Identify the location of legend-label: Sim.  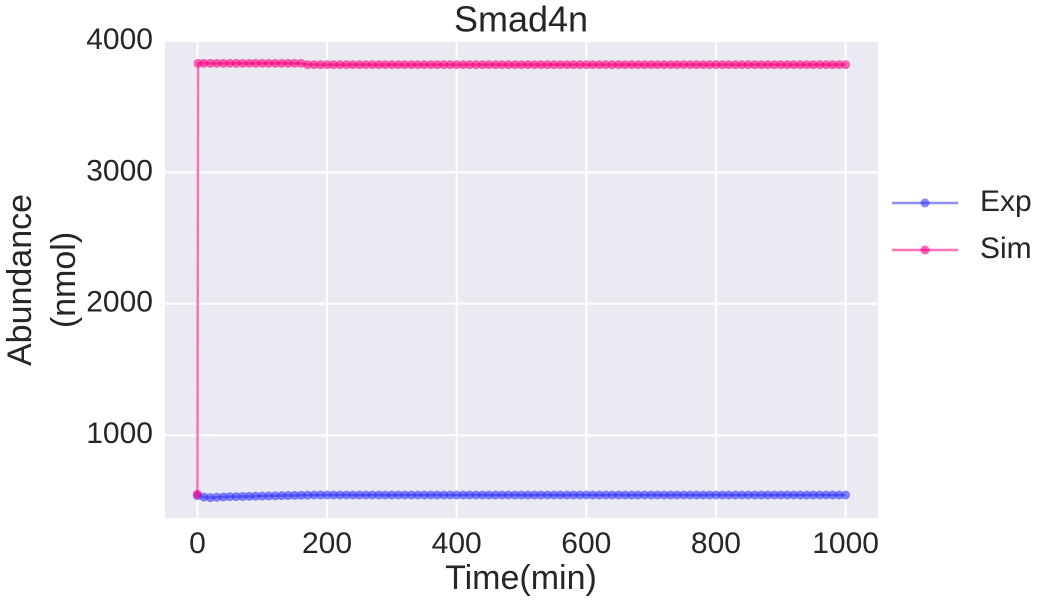
(1006, 248).